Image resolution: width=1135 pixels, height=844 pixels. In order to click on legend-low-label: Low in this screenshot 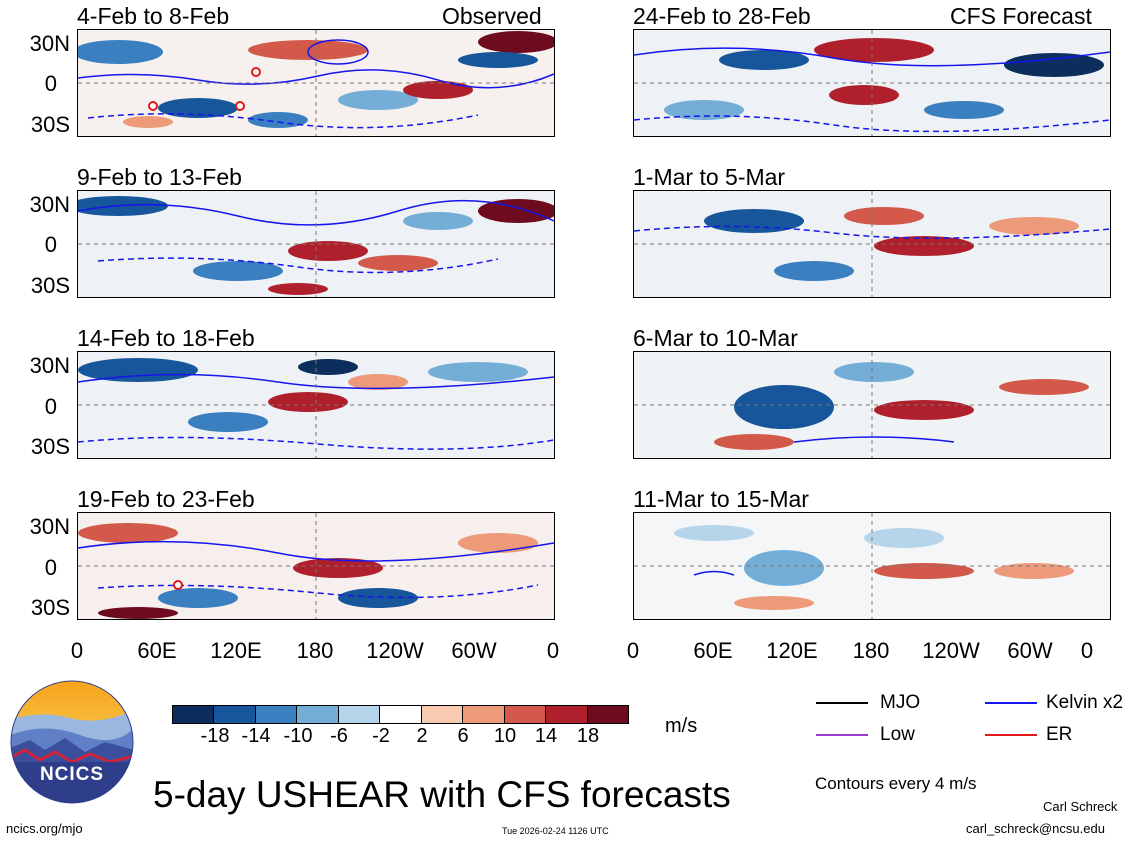, I will do `click(897, 734)`.